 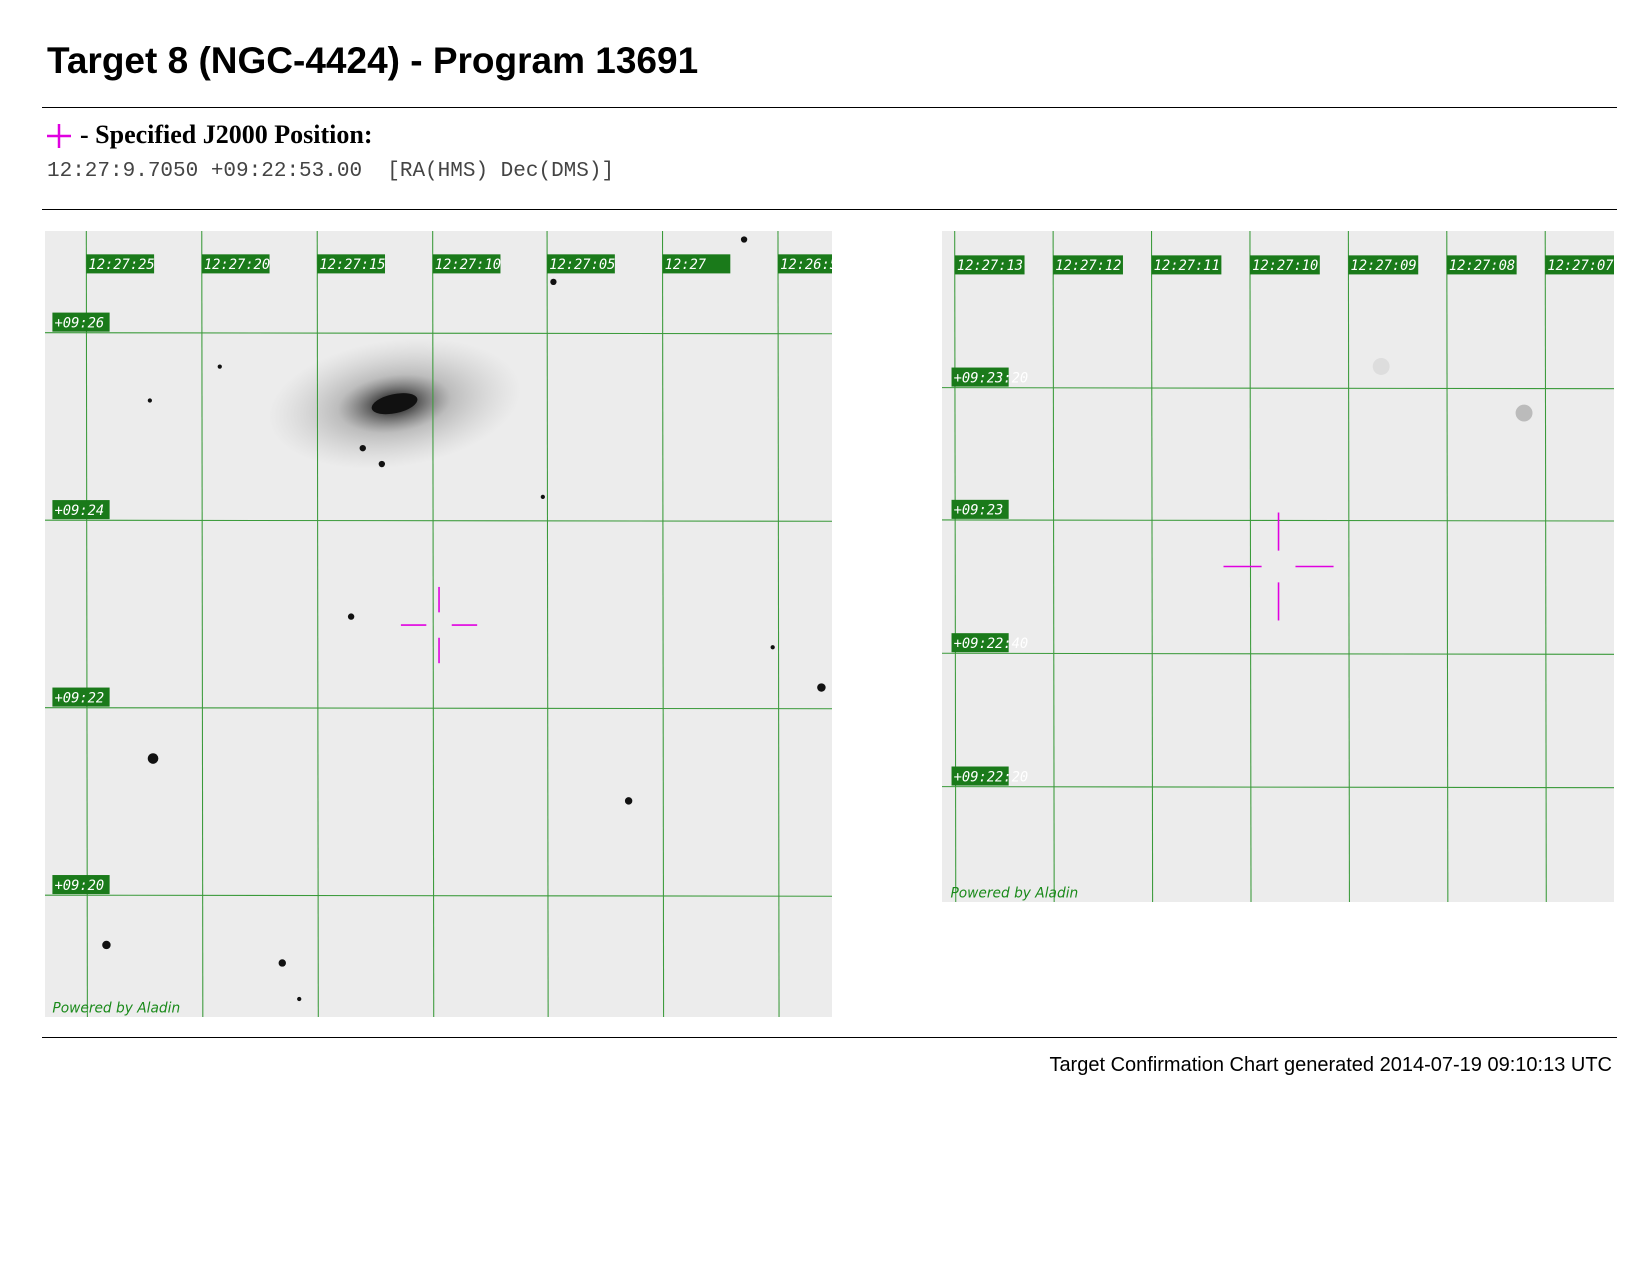 I want to click on dec-label: +09:22, so click(x=80, y=698).